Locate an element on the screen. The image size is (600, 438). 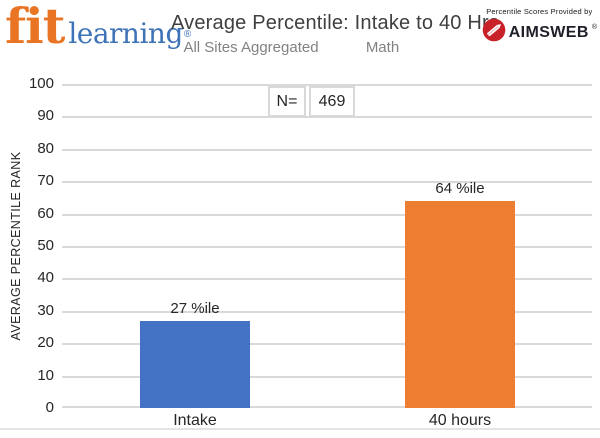
sample-size-label: N= is located at coordinates (287, 101).